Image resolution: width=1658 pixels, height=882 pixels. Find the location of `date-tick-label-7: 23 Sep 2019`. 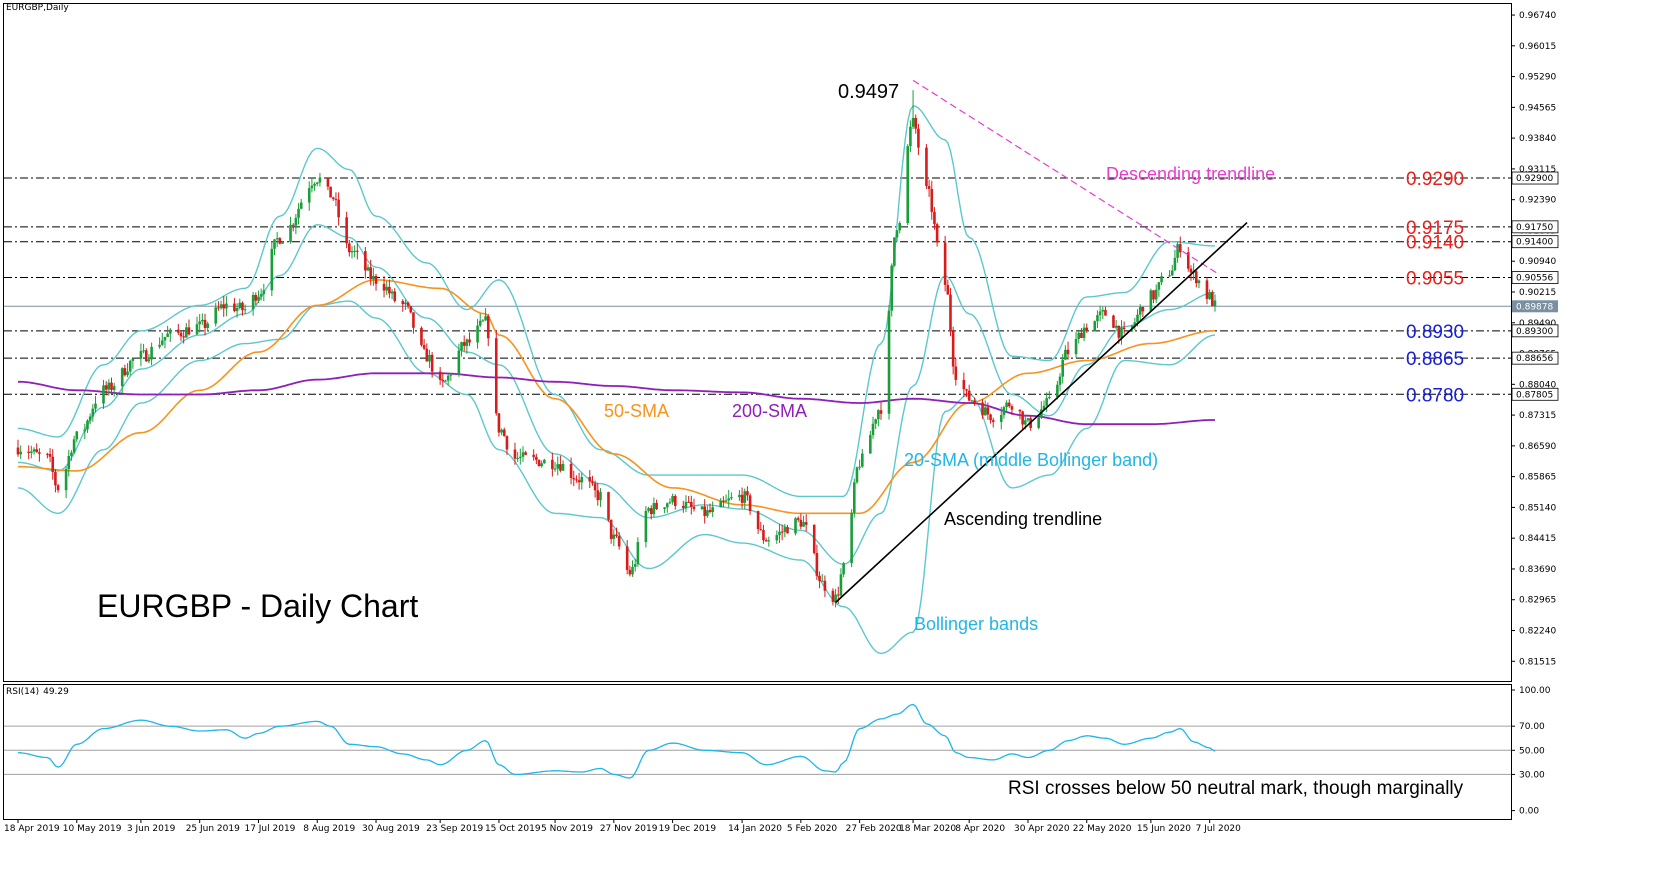

date-tick-label-7: 23 Sep 2019 is located at coordinates (454, 829).